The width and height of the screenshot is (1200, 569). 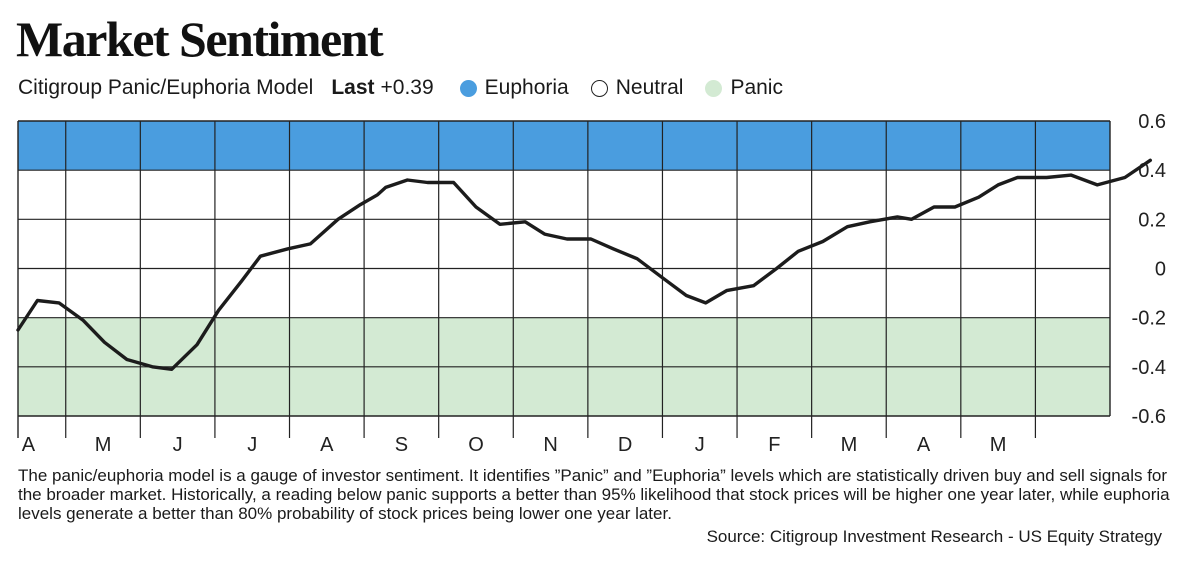 What do you see at coordinates (401, 445) in the screenshot?
I see `x-tick-label: S` at bounding box center [401, 445].